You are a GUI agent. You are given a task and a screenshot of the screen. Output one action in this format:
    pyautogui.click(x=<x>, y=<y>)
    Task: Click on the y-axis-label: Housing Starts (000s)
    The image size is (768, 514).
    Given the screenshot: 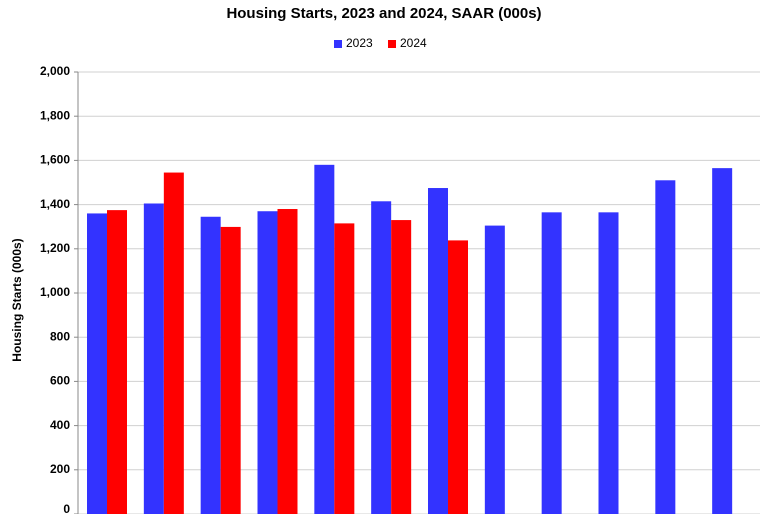 What is the action you would take?
    pyautogui.click(x=17, y=299)
    